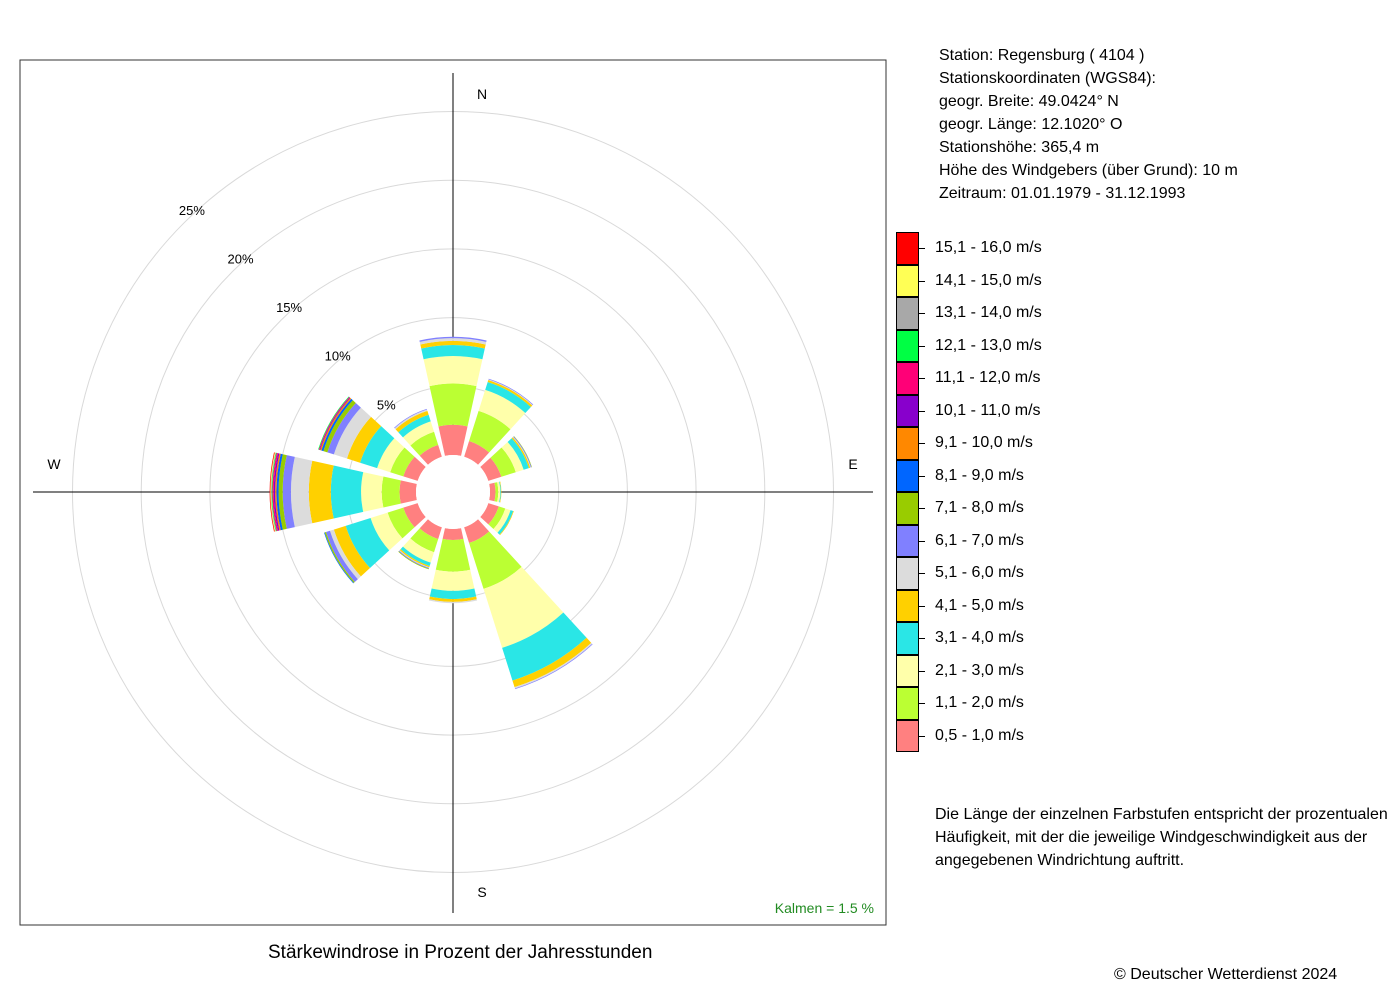 This screenshot has height=1000, width=1400. What do you see at coordinates (1042, 55) in the screenshot?
I see `station-name: Station: Regensburg ( 4104 )` at bounding box center [1042, 55].